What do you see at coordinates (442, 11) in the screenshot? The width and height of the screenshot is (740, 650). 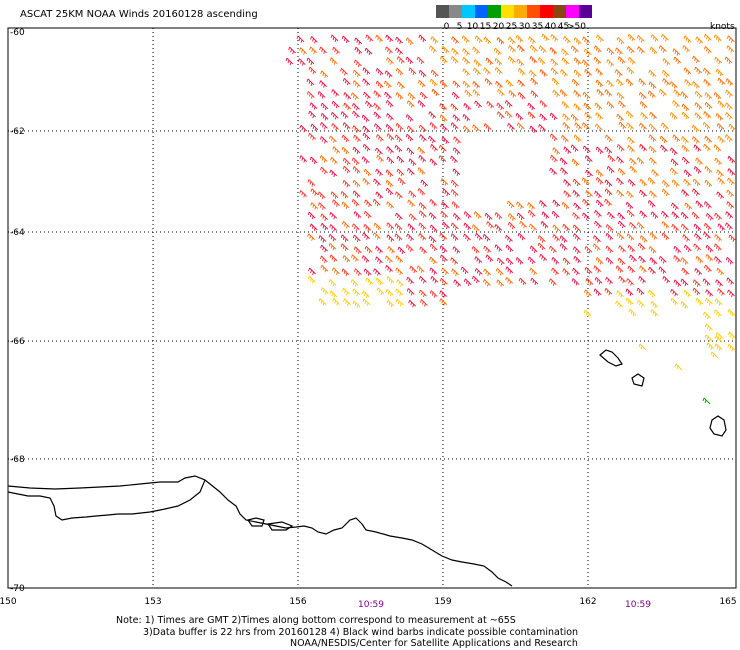 I see `legend-swatch` at bounding box center [442, 11].